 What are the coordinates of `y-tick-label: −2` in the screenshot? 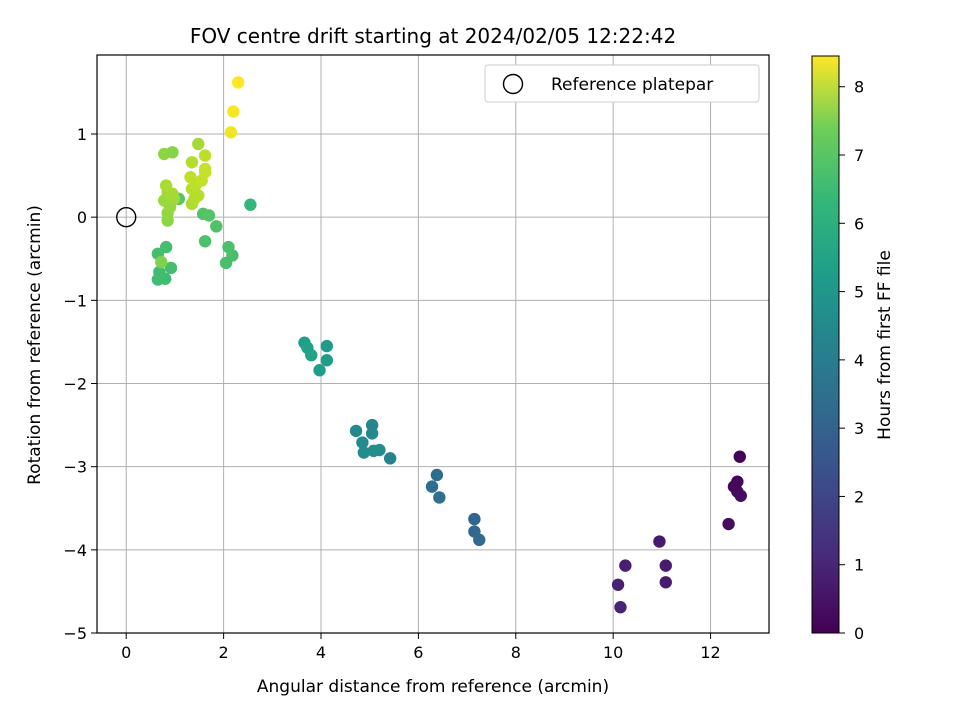 It's located at (75, 384).